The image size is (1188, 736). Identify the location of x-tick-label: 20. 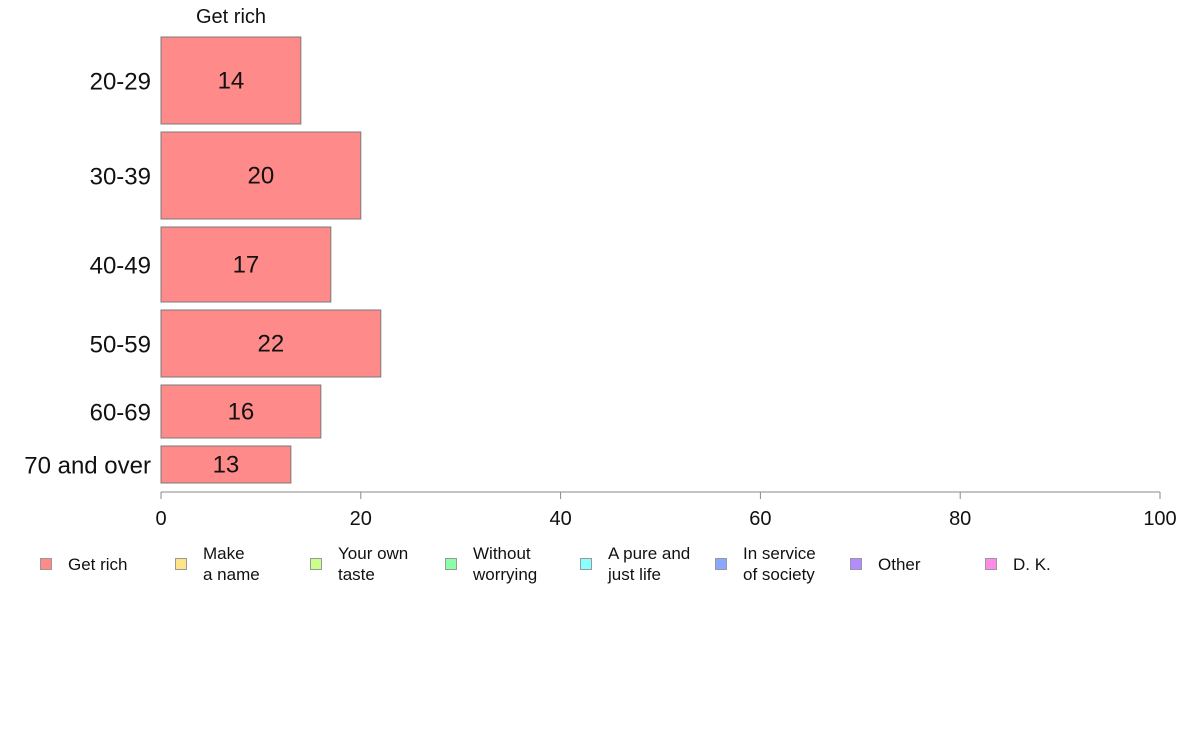
(361, 519).